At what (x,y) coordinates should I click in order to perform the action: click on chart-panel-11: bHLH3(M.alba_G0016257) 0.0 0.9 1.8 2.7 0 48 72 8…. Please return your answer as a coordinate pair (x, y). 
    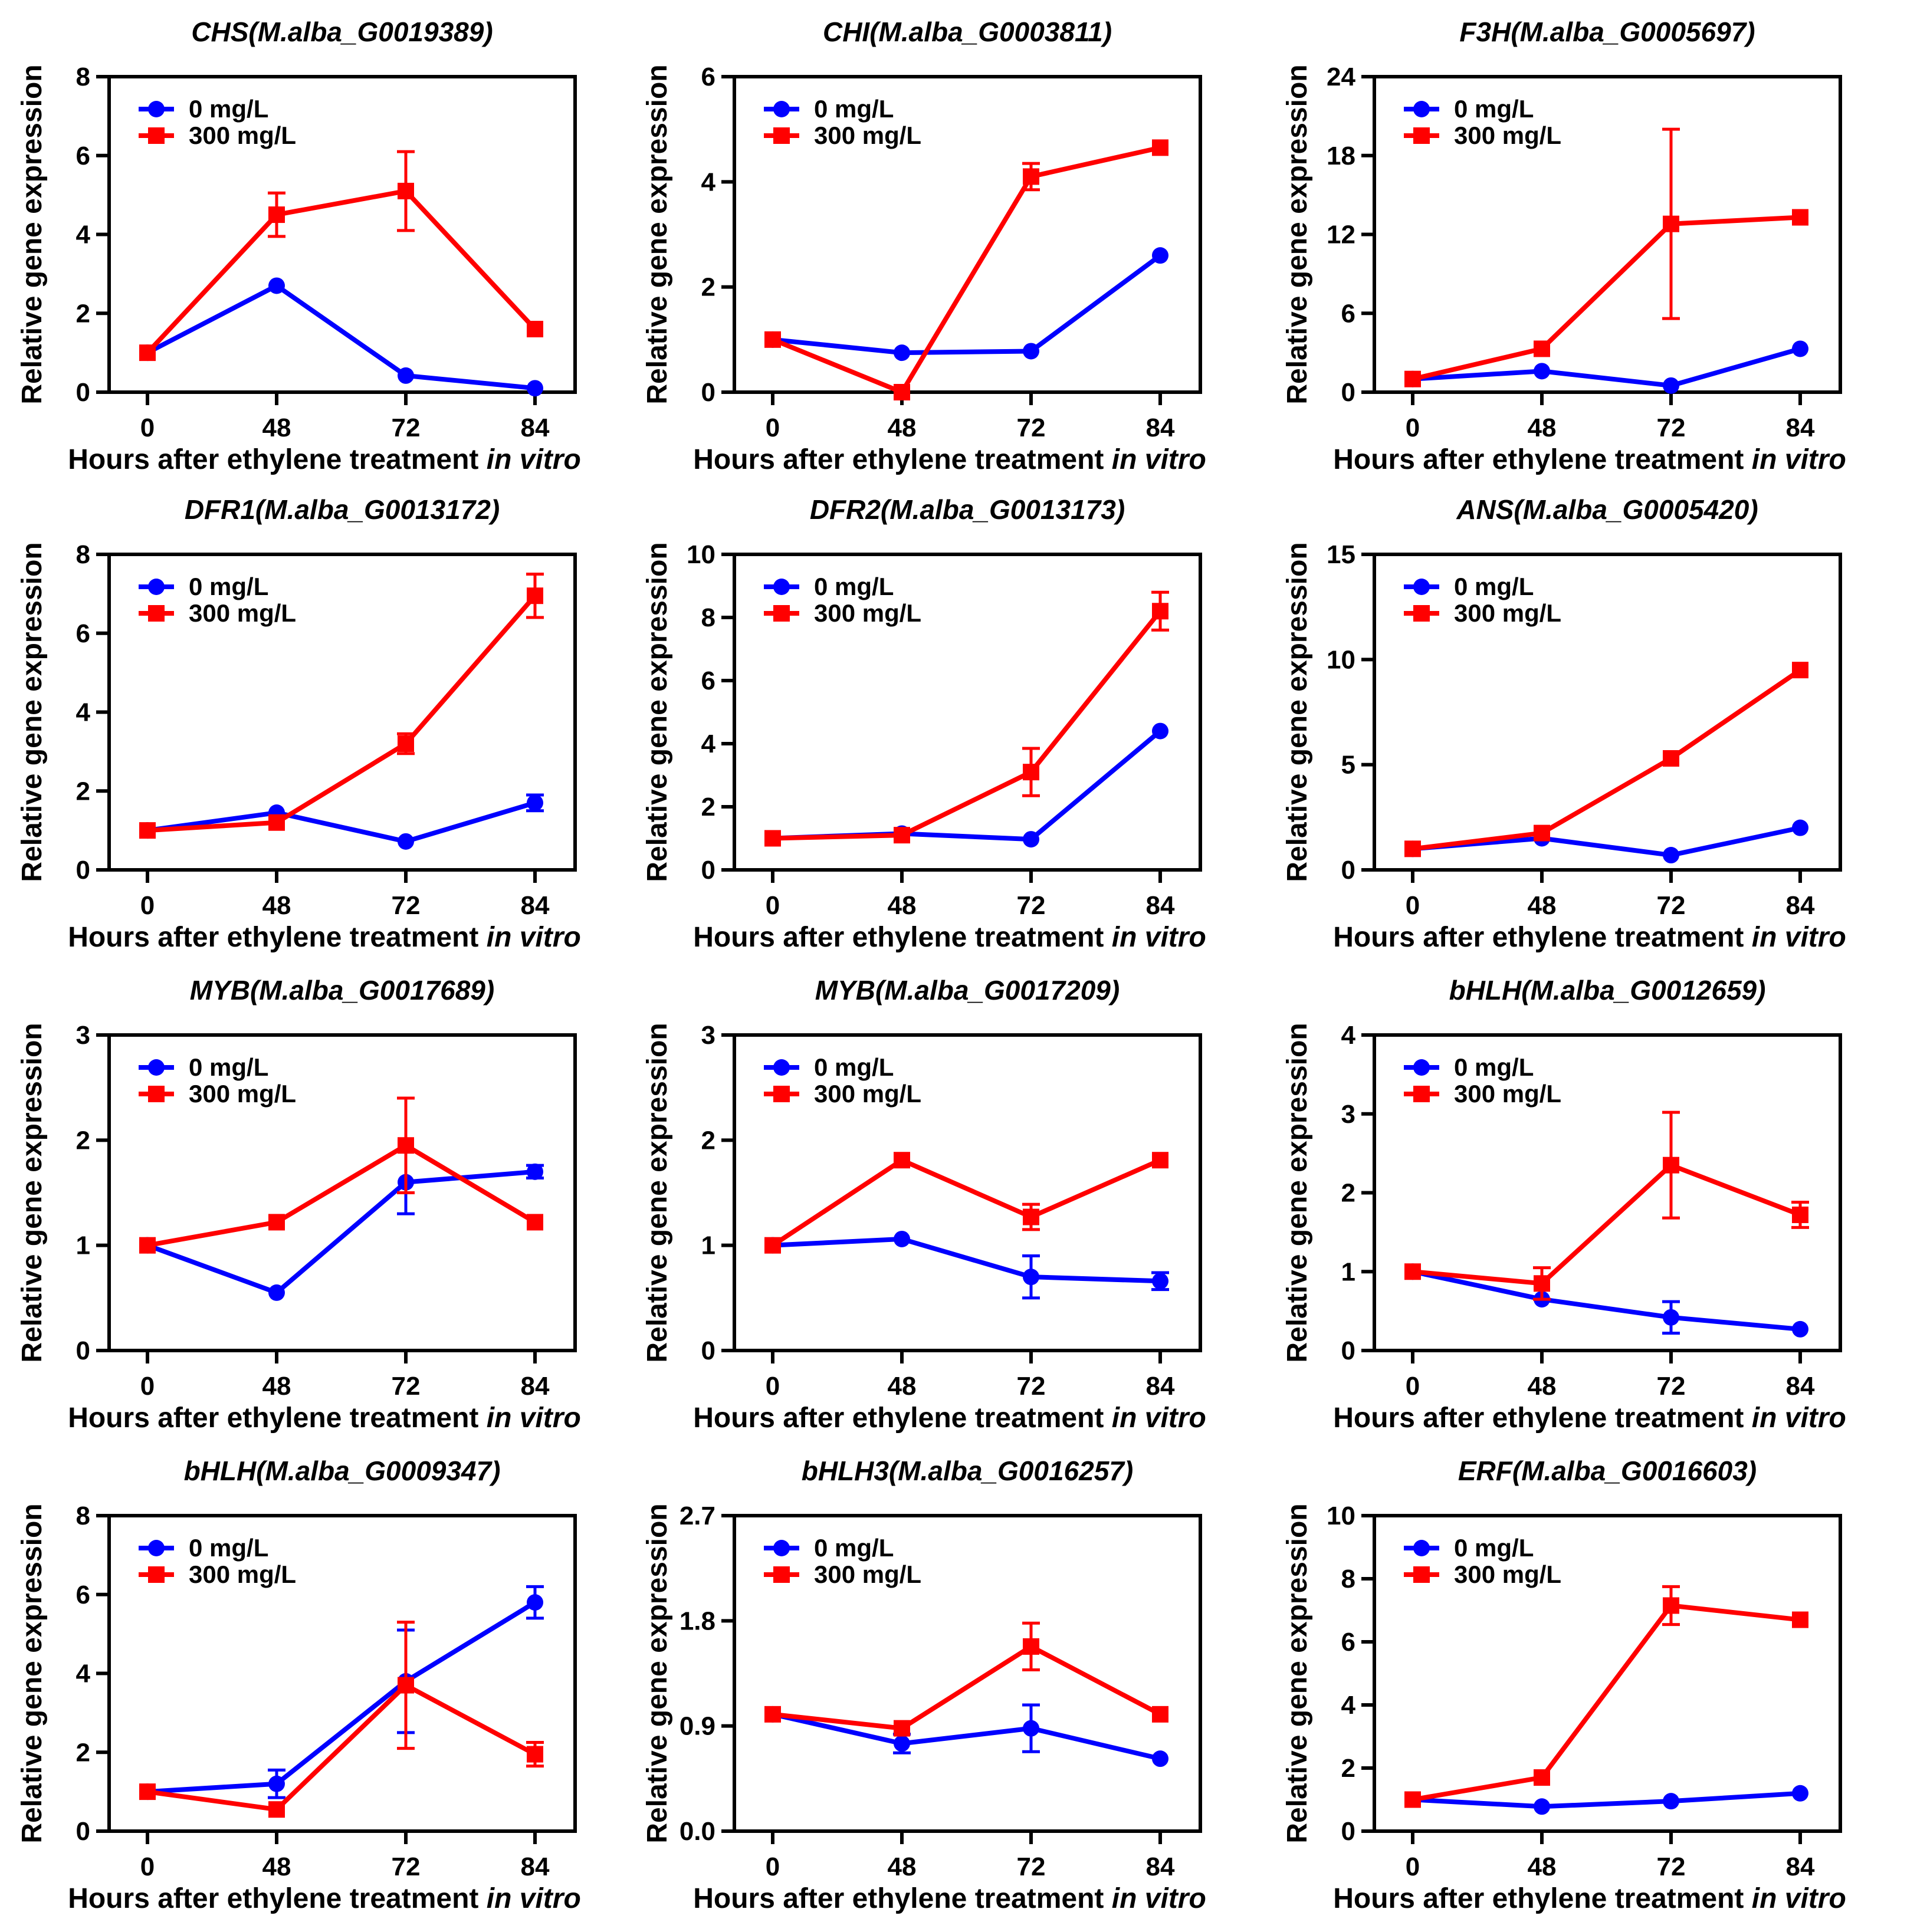
    Looking at the image, I should click on (924, 1684).